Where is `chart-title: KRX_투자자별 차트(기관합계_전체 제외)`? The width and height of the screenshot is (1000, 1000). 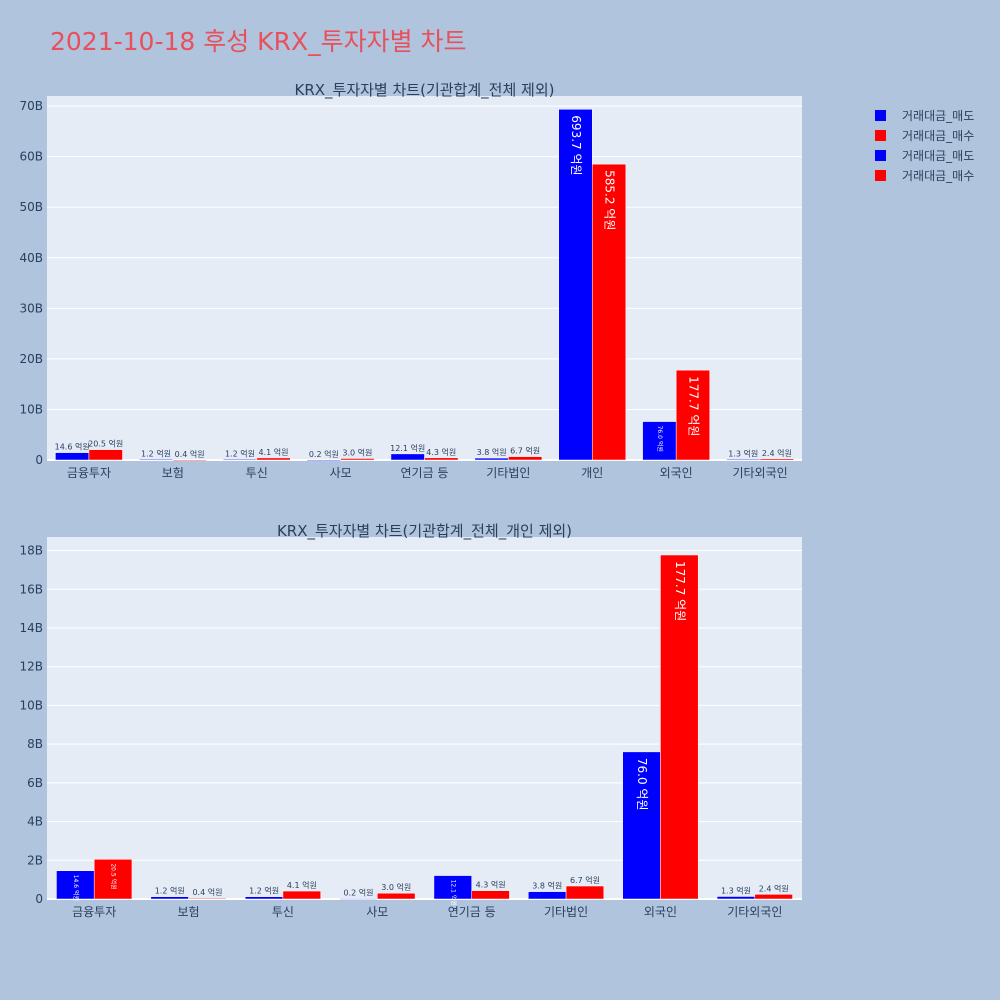 chart-title: KRX_투자자별 차트(기관합계_전체 제외) is located at coordinates (425, 90).